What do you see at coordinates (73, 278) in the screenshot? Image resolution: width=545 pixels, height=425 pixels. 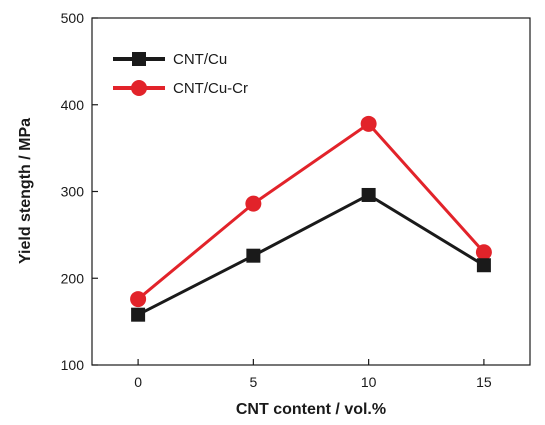 I see `y-tick-label: 200` at bounding box center [73, 278].